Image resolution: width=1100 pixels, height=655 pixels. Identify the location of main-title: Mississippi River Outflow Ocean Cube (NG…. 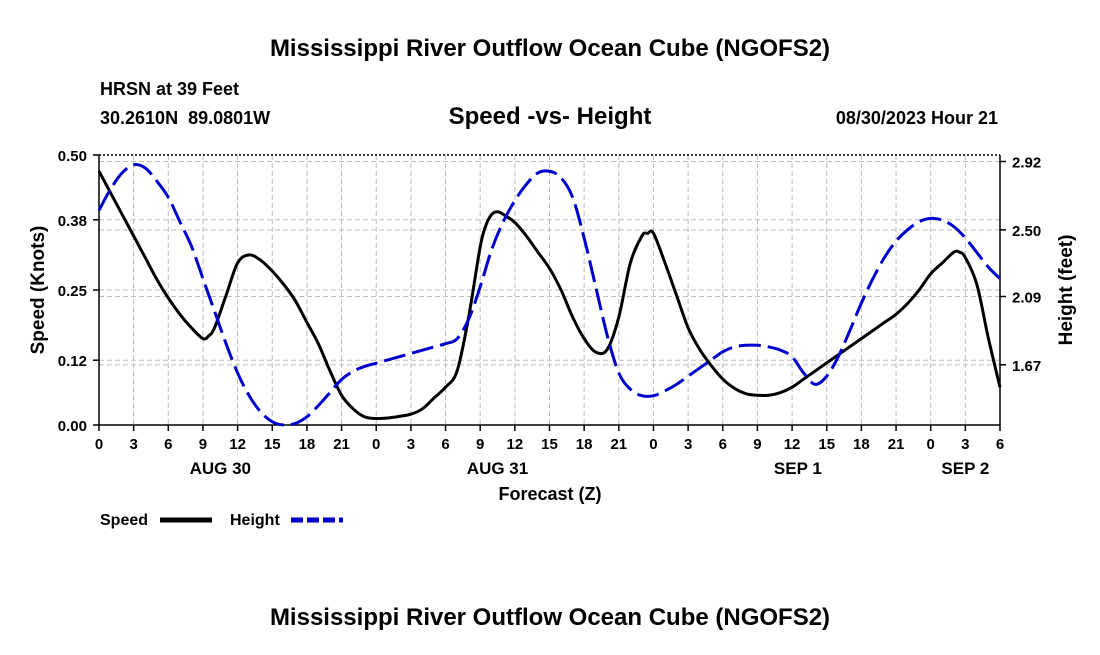
(550, 48).